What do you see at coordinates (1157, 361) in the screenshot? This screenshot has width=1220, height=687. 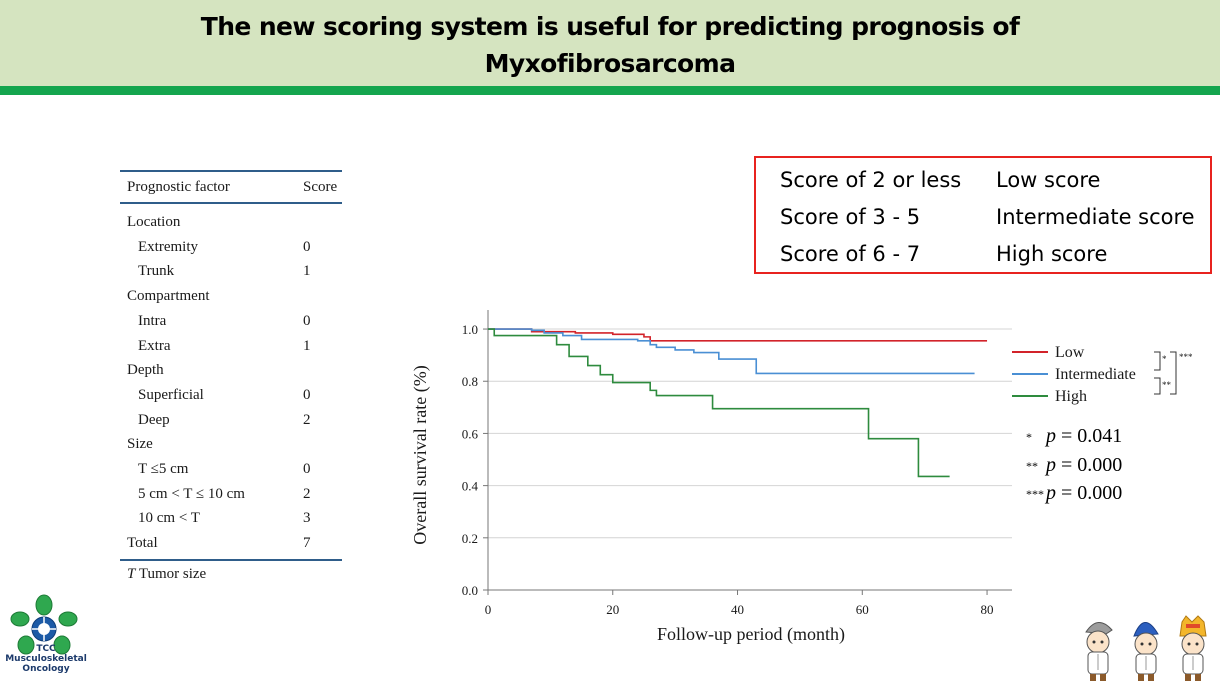 I see `bracket-low-intermediate` at bounding box center [1157, 361].